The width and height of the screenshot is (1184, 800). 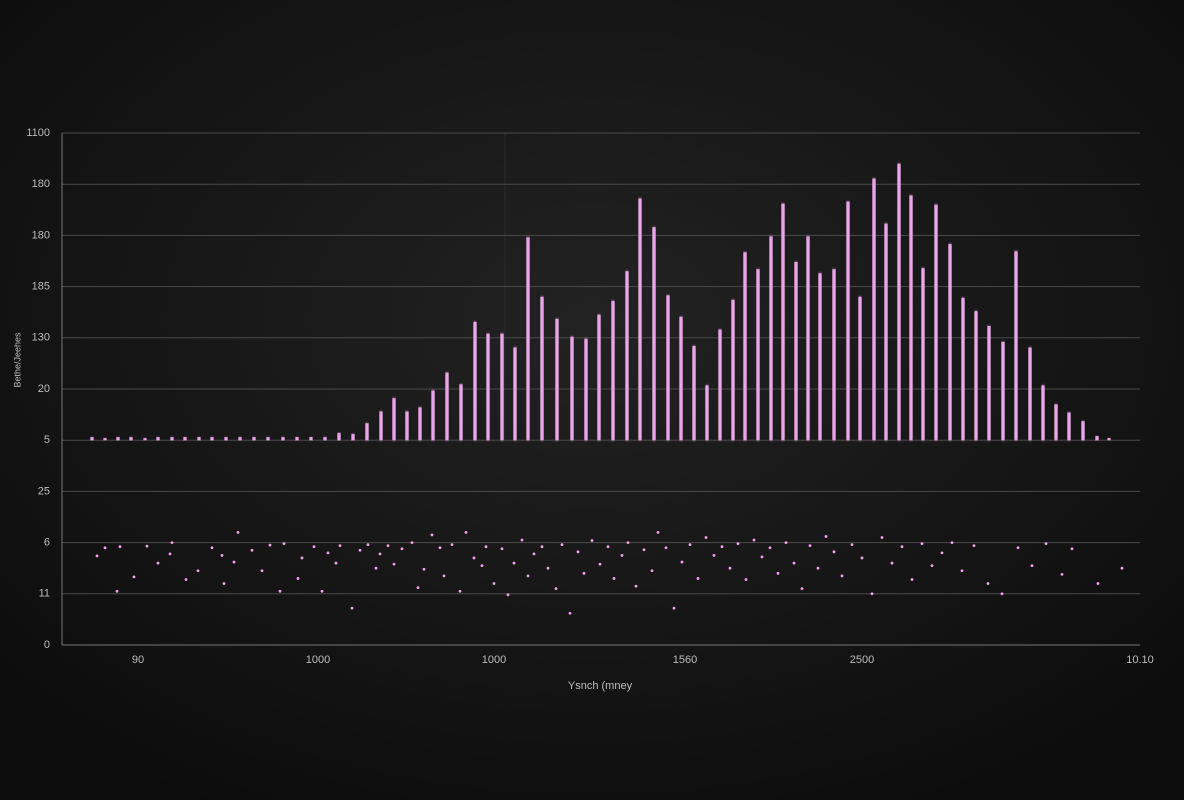 I want to click on x-axis-label: Ysnch (mney, so click(x=600, y=686).